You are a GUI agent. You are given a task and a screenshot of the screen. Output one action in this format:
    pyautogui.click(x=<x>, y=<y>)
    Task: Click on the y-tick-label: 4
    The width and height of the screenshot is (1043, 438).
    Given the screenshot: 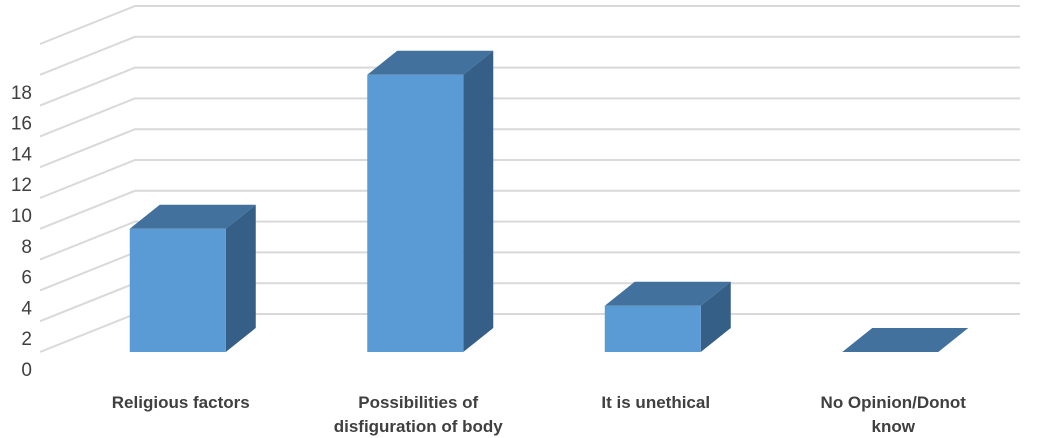 What is the action you would take?
    pyautogui.click(x=26, y=308)
    